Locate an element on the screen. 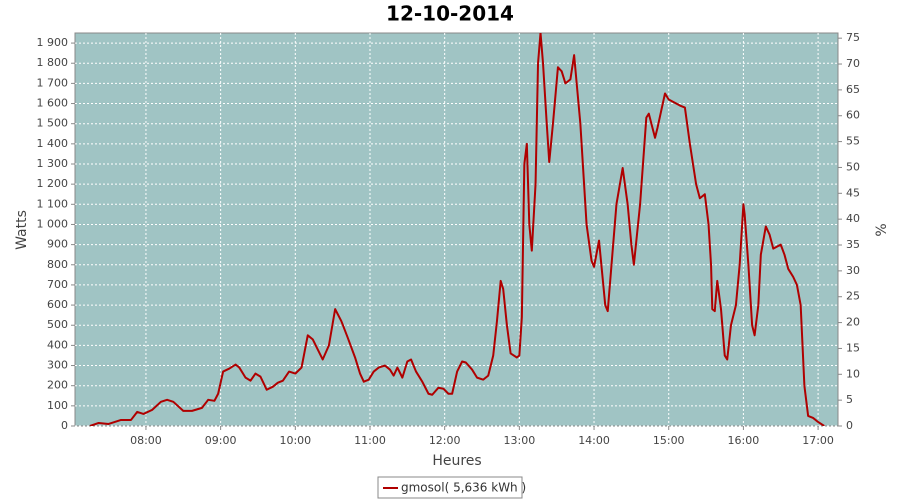  y-tick-label: 500 is located at coordinates (57, 324).